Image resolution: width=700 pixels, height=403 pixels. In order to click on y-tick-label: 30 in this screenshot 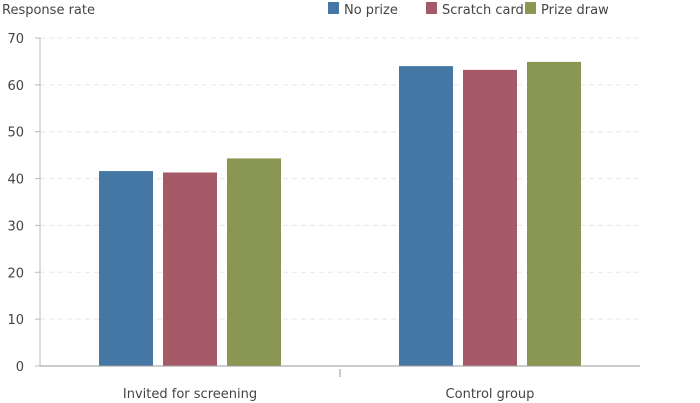, I will do `click(15, 226)`.